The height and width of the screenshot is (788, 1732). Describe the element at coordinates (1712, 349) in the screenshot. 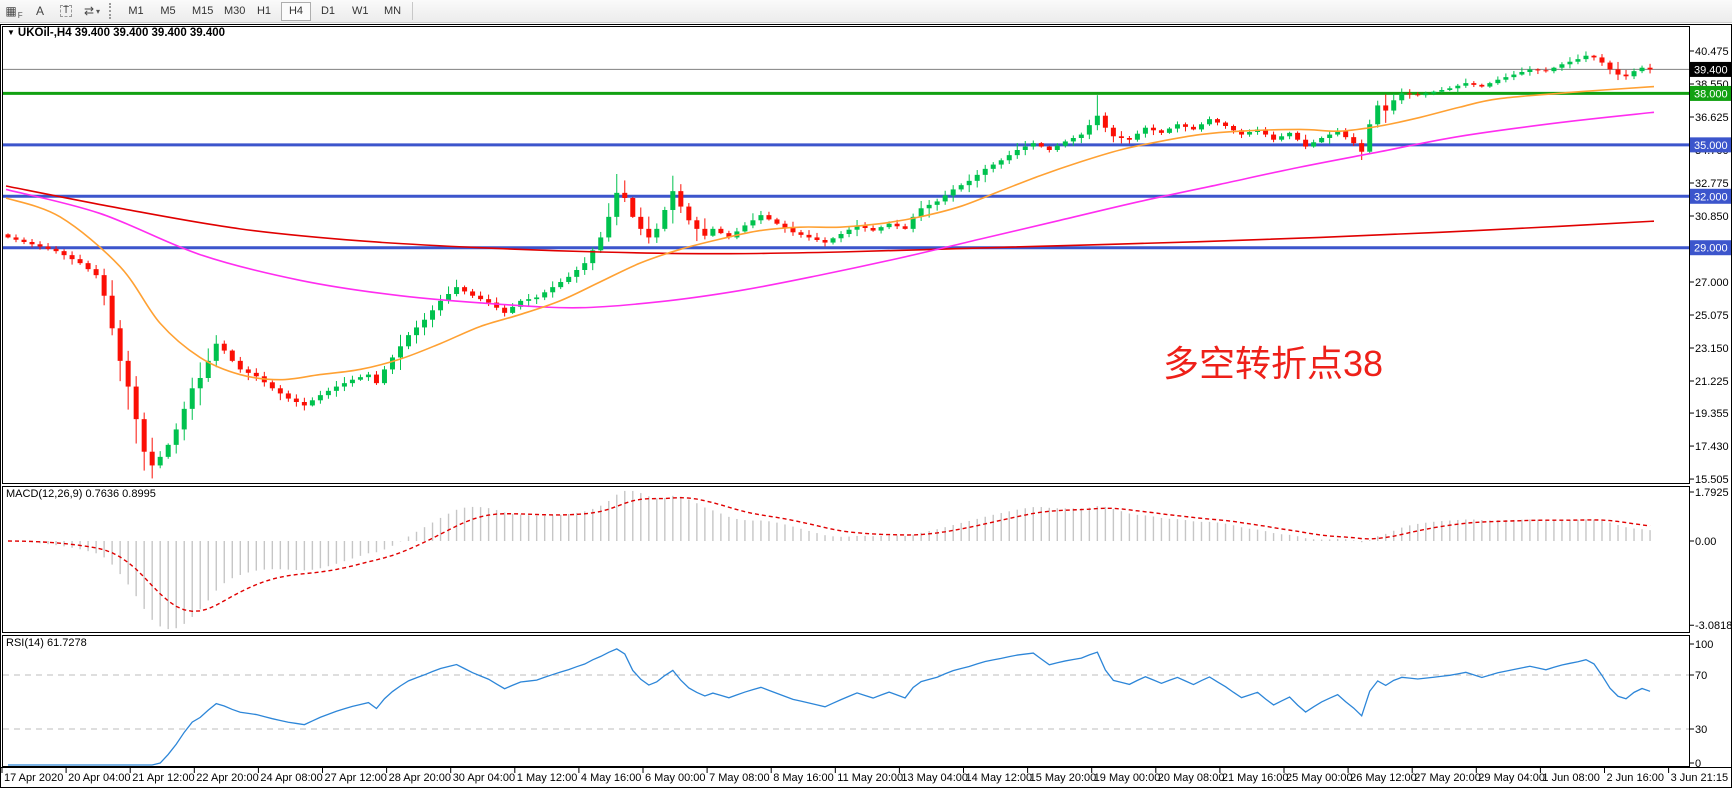

I see `svg-text: 23.150` at that location.